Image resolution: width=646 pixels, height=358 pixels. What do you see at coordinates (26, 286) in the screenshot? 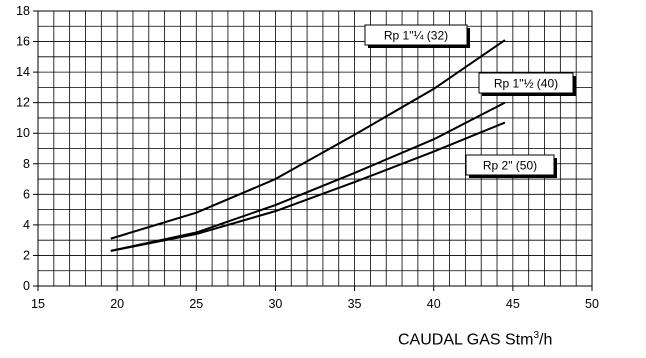
I see `y-tick-label: 0` at bounding box center [26, 286].